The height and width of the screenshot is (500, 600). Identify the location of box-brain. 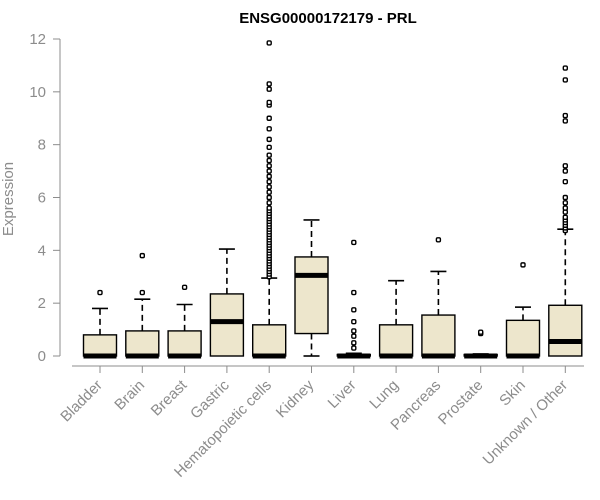
(142, 305).